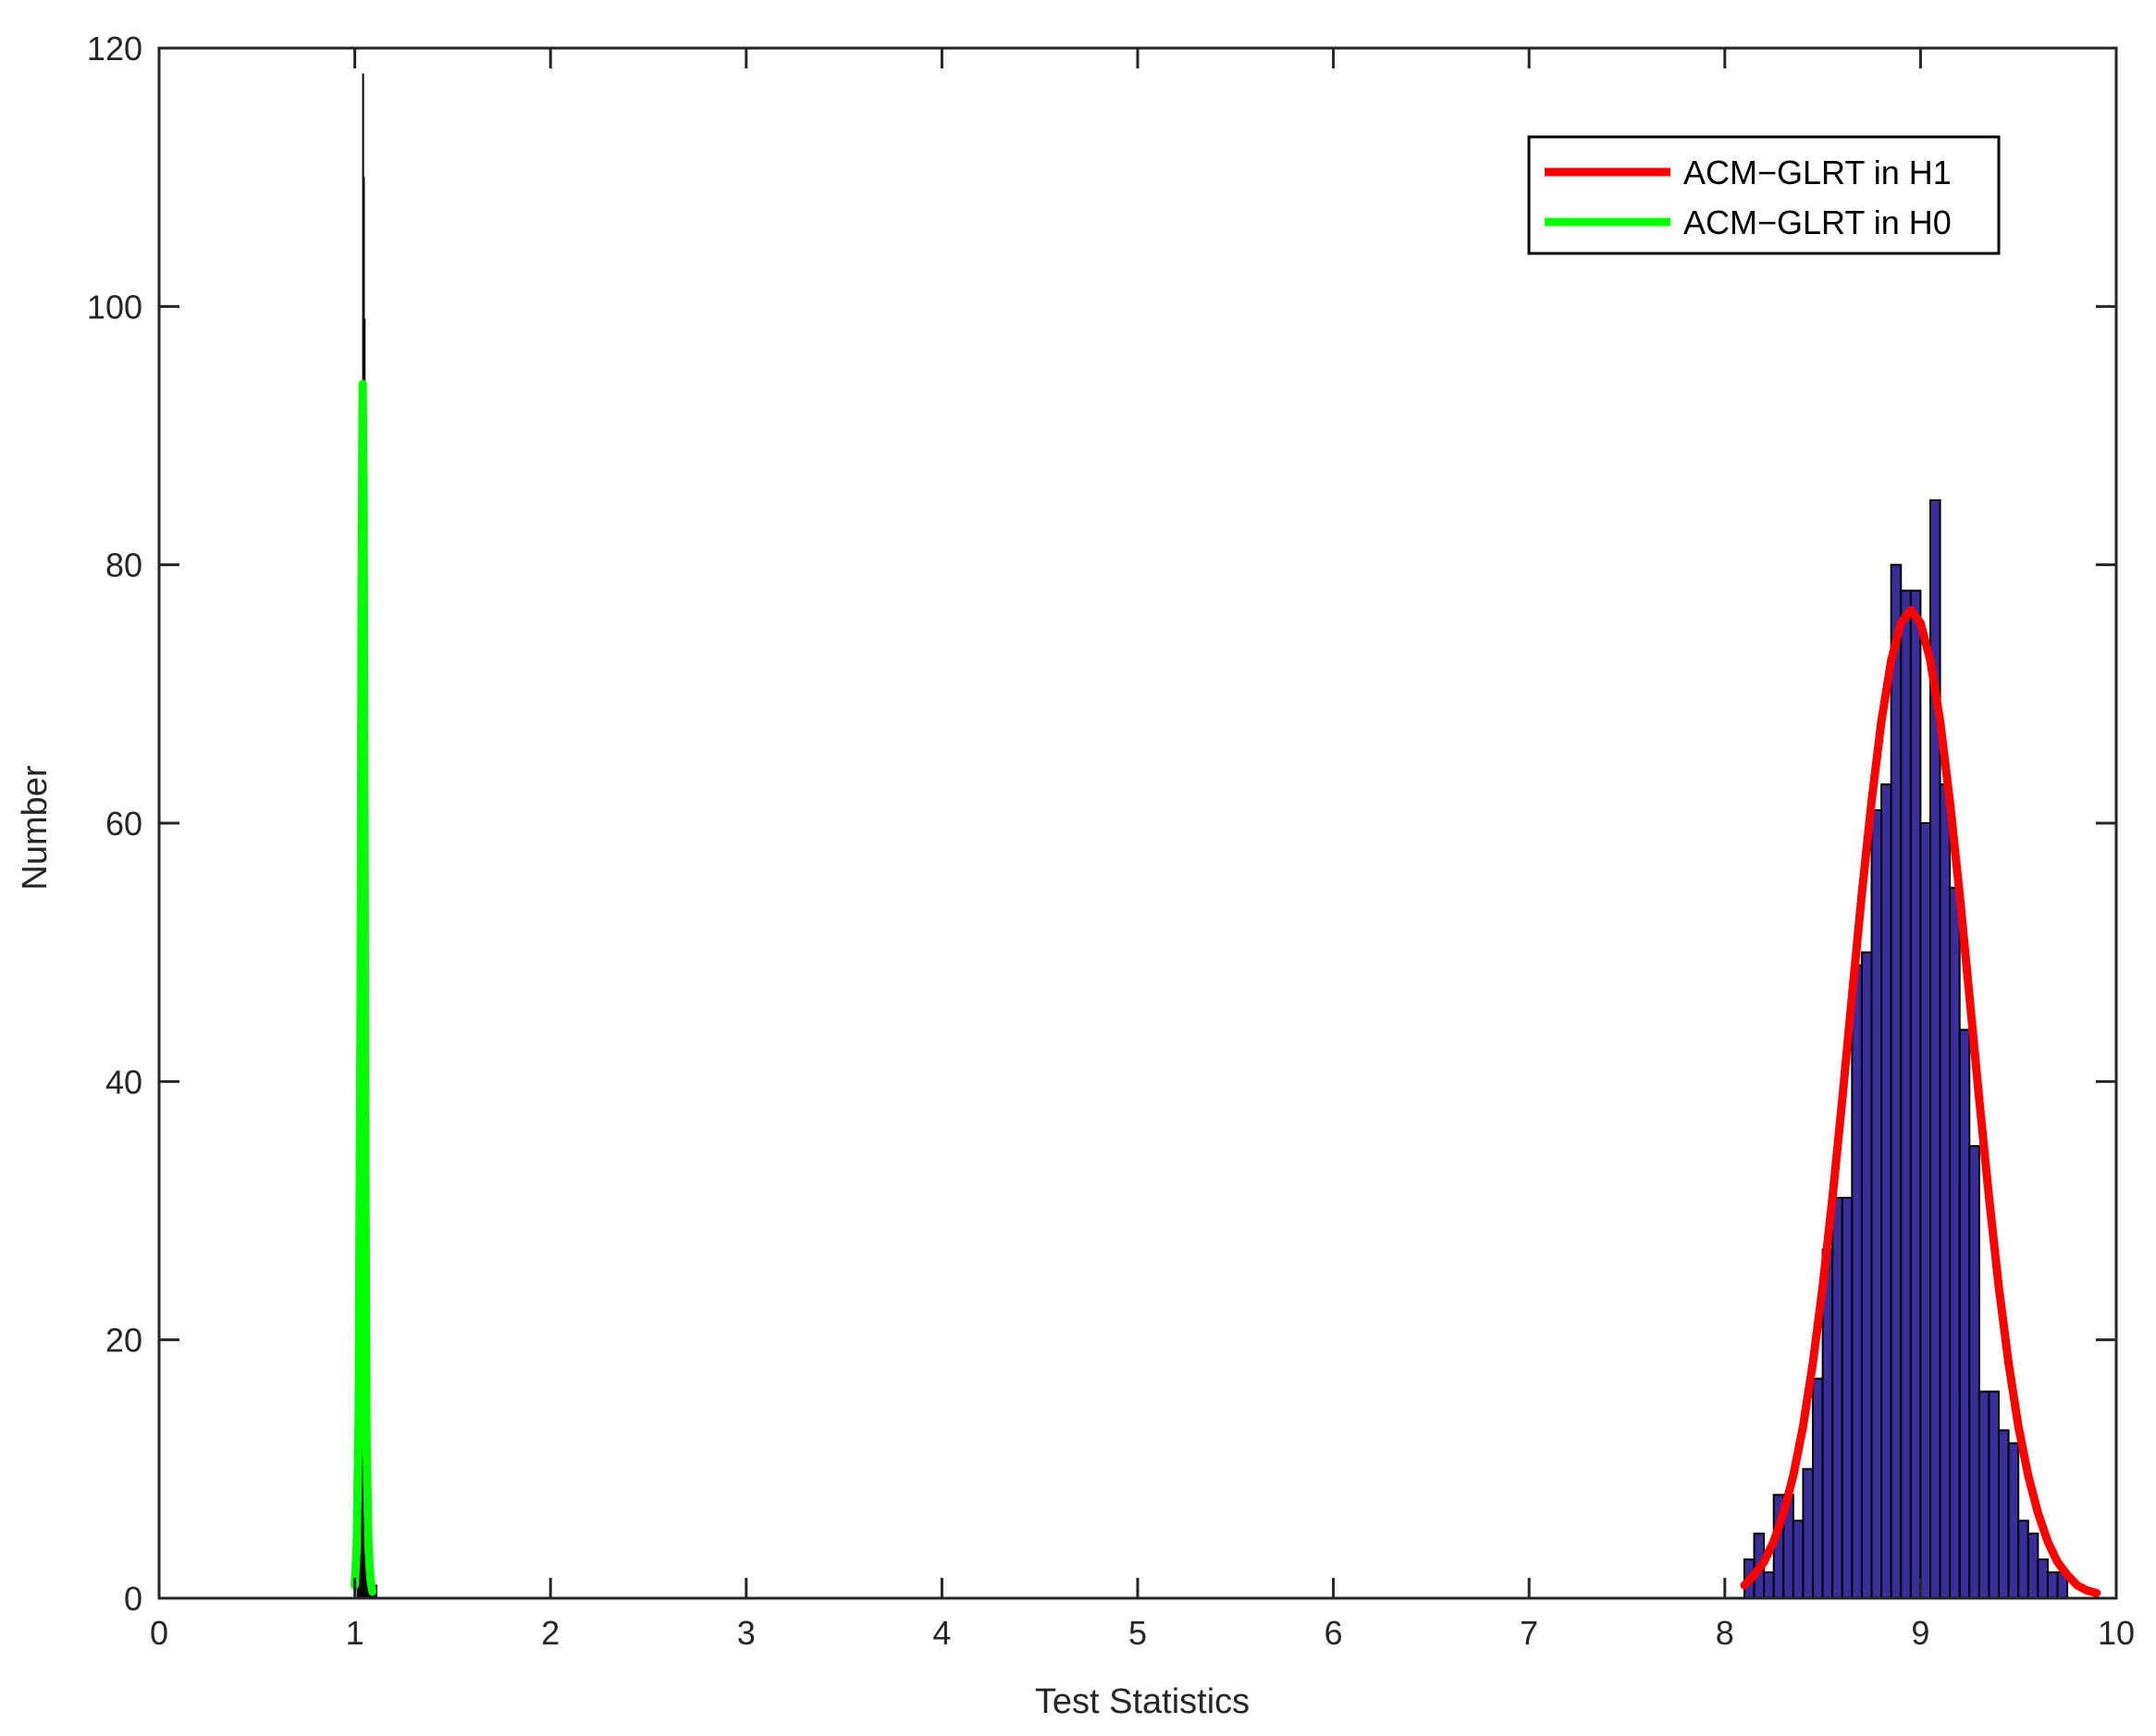 Image resolution: width=2156 pixels, height=1736 pixels. Describe the element at coordinates (1725, 1633) in the screenshot. I see `x-tick-label: 8` at that location.